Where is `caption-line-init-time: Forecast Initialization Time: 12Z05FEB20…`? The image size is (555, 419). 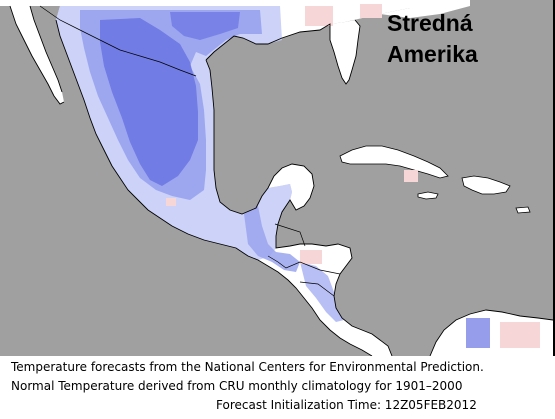 caption-line-init-time: Forecast Initialization Time: 12Z05FEB20… is located at coordinates (346, 405).